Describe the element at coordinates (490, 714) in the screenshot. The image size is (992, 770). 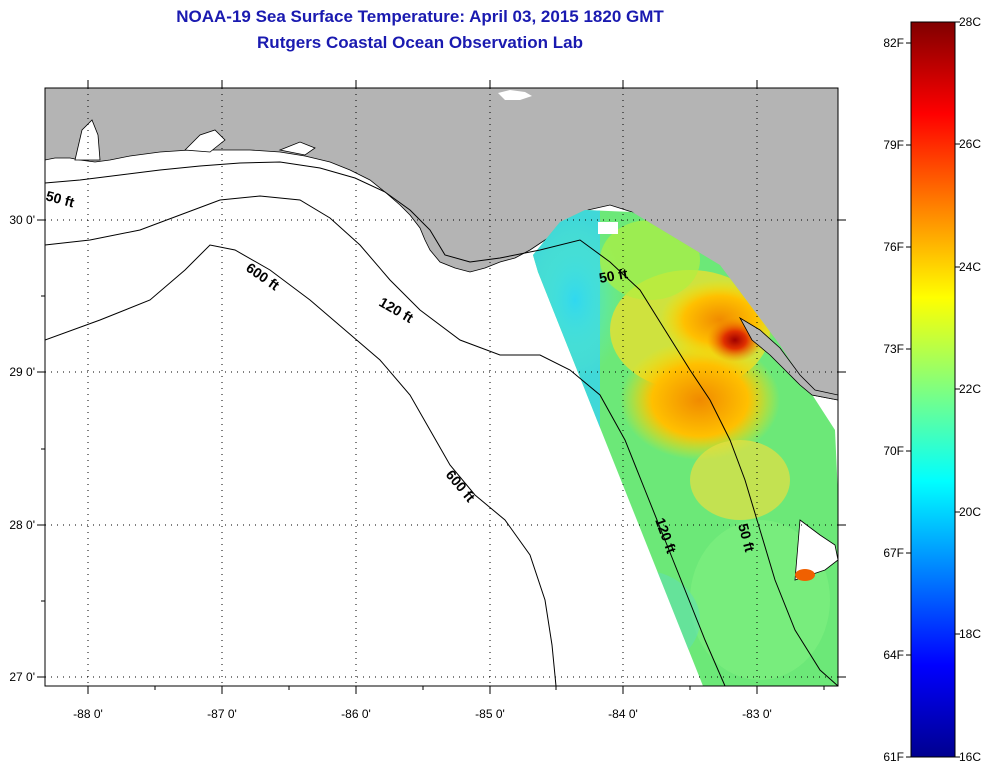
I see `x-tick-label: -85 0'` at that location.